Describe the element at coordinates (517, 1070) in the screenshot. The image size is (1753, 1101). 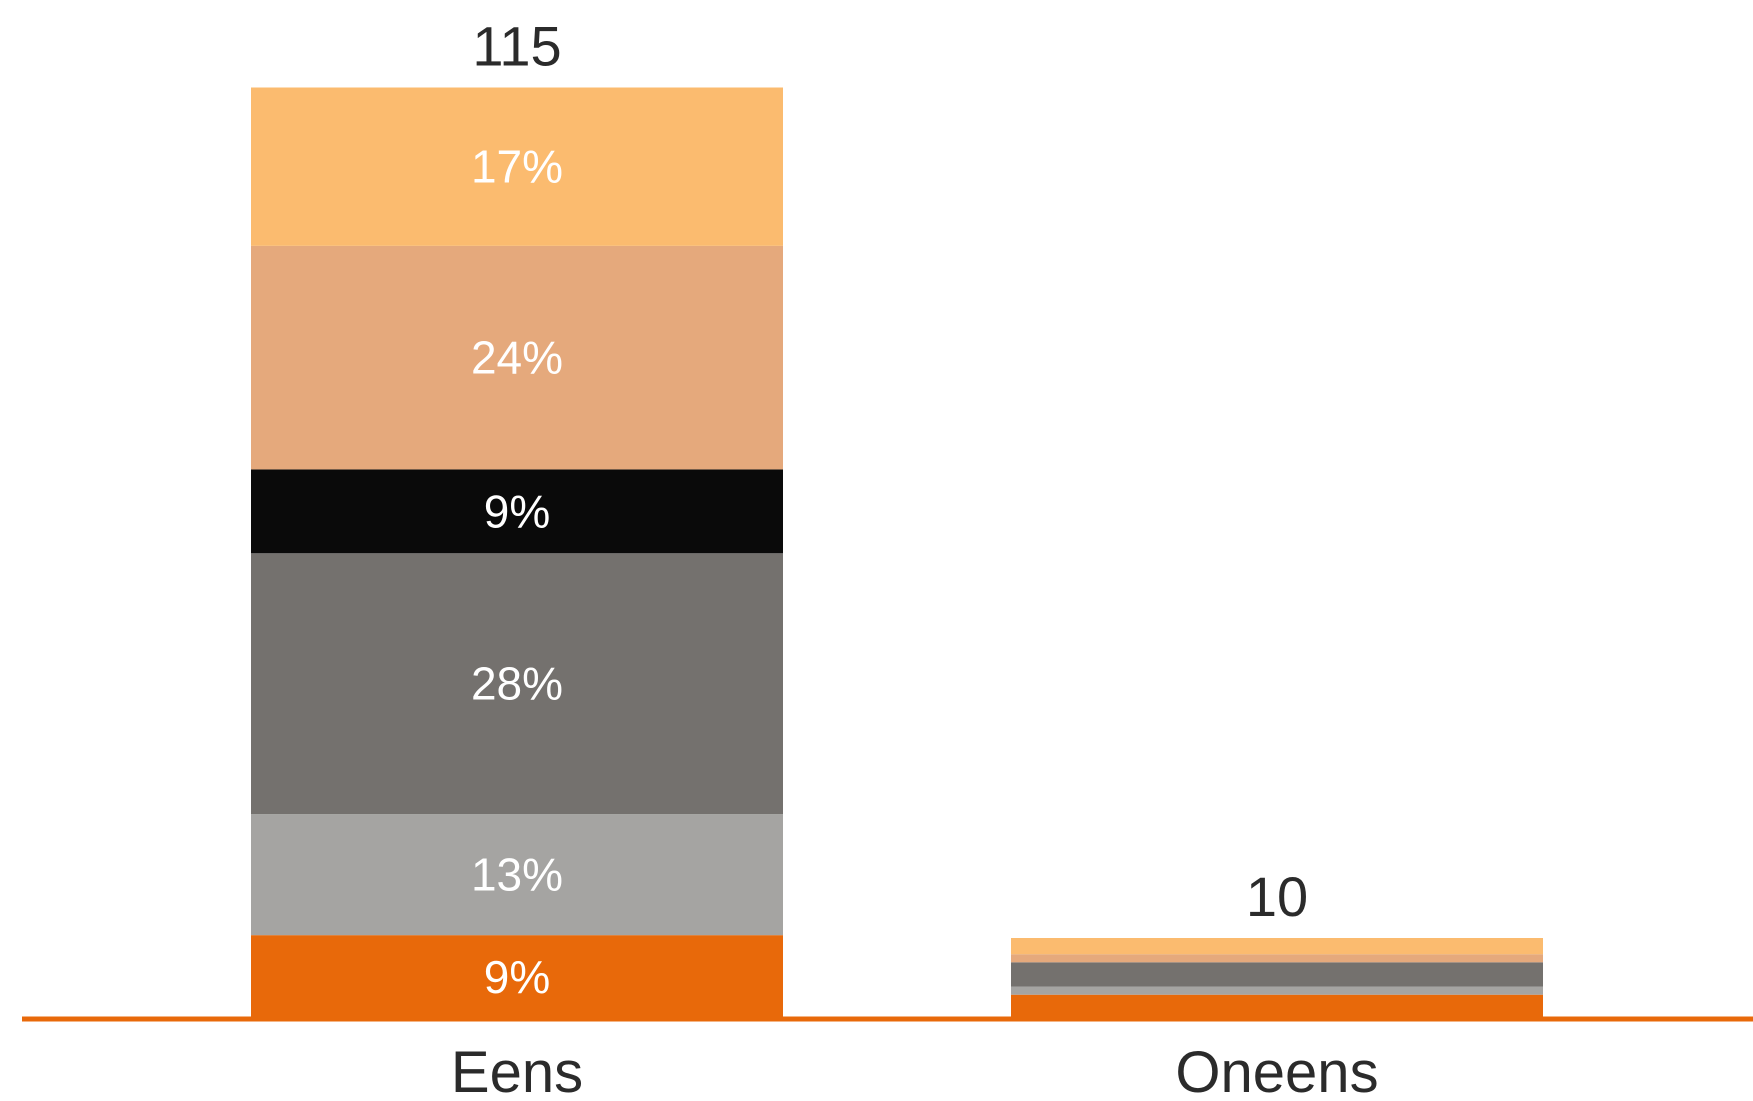
I see `category-label-eens: Eens` at that location.